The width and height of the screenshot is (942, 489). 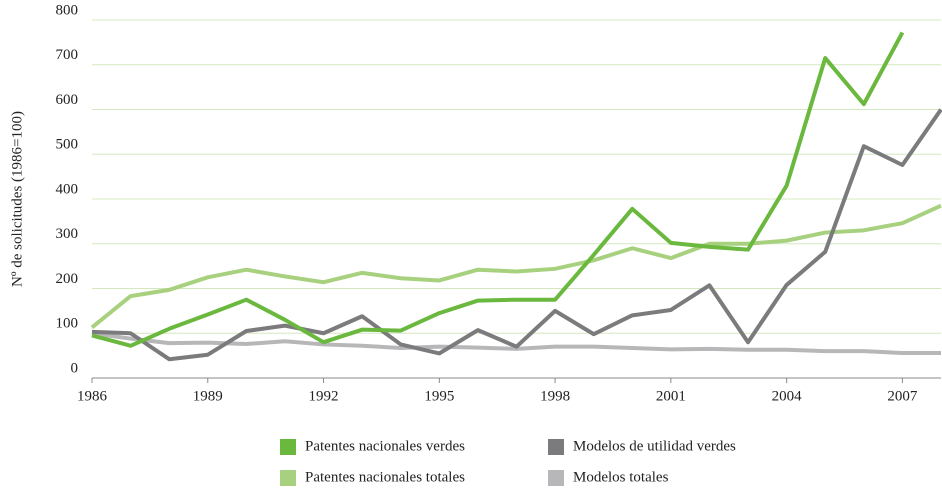 I want to click on legend-label: Modelos totales, so click(x=621, y=477).